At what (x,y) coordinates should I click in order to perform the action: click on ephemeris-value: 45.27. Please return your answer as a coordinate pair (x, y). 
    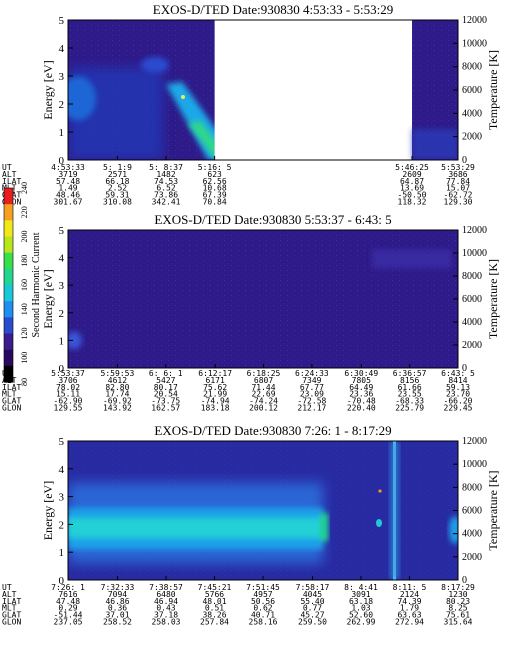
    Looking at the image, I should click on (312, 615).